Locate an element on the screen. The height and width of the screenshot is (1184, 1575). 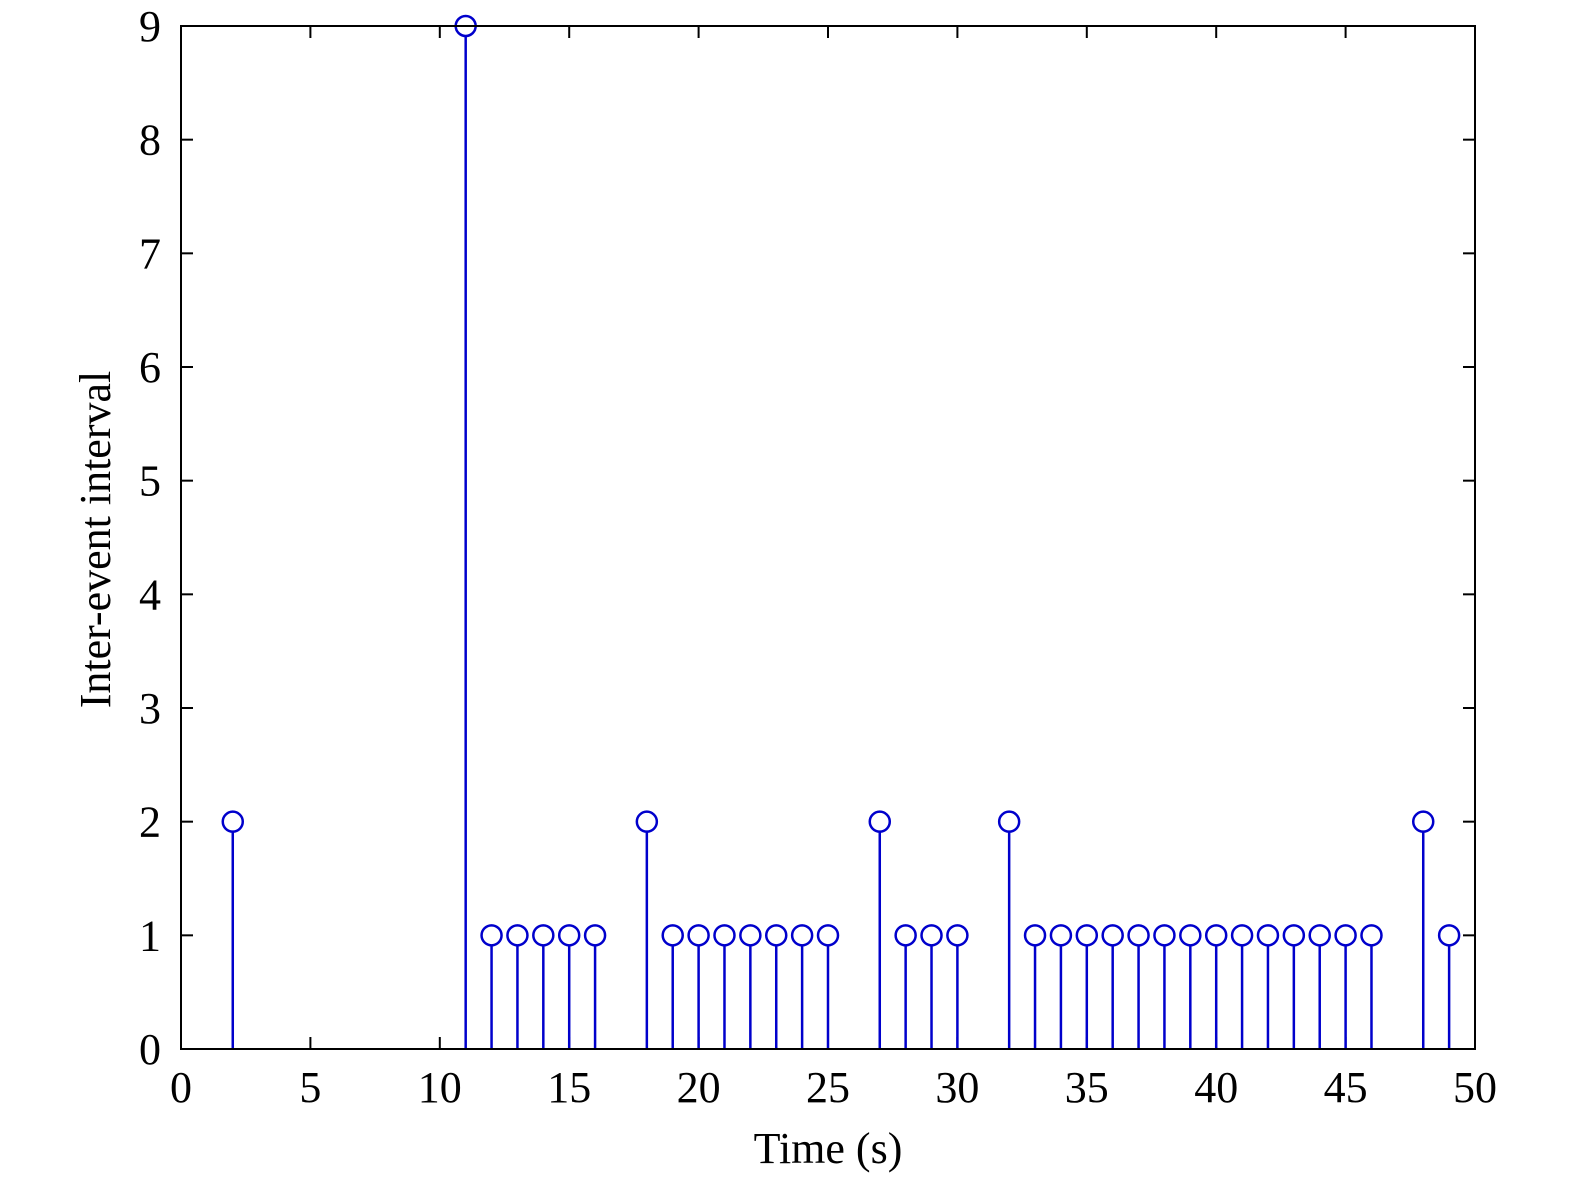
y-tick-label: 8 is located at coordinates (150, 140).